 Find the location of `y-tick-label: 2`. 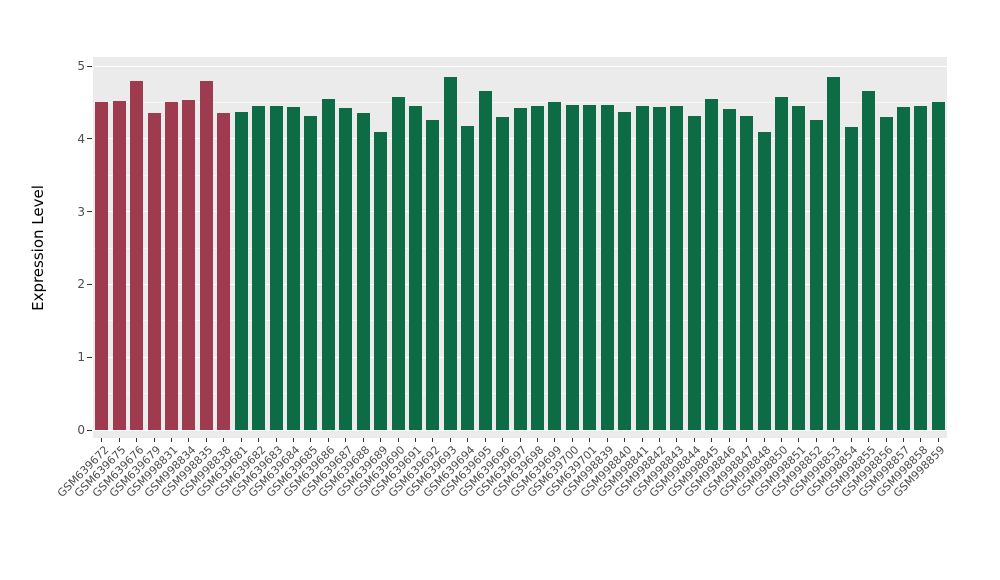

y-tick-label: 2 is located at coordinates (81, 284).